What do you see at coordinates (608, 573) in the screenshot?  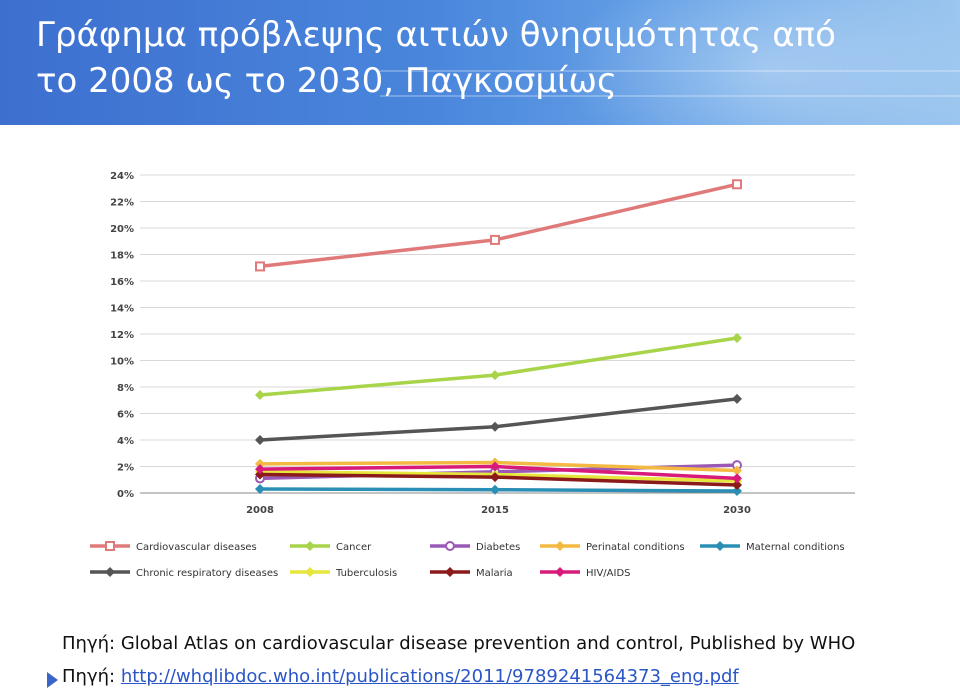 I see `legend-label: HIV/AIDS` at bounding box center [608, 573].